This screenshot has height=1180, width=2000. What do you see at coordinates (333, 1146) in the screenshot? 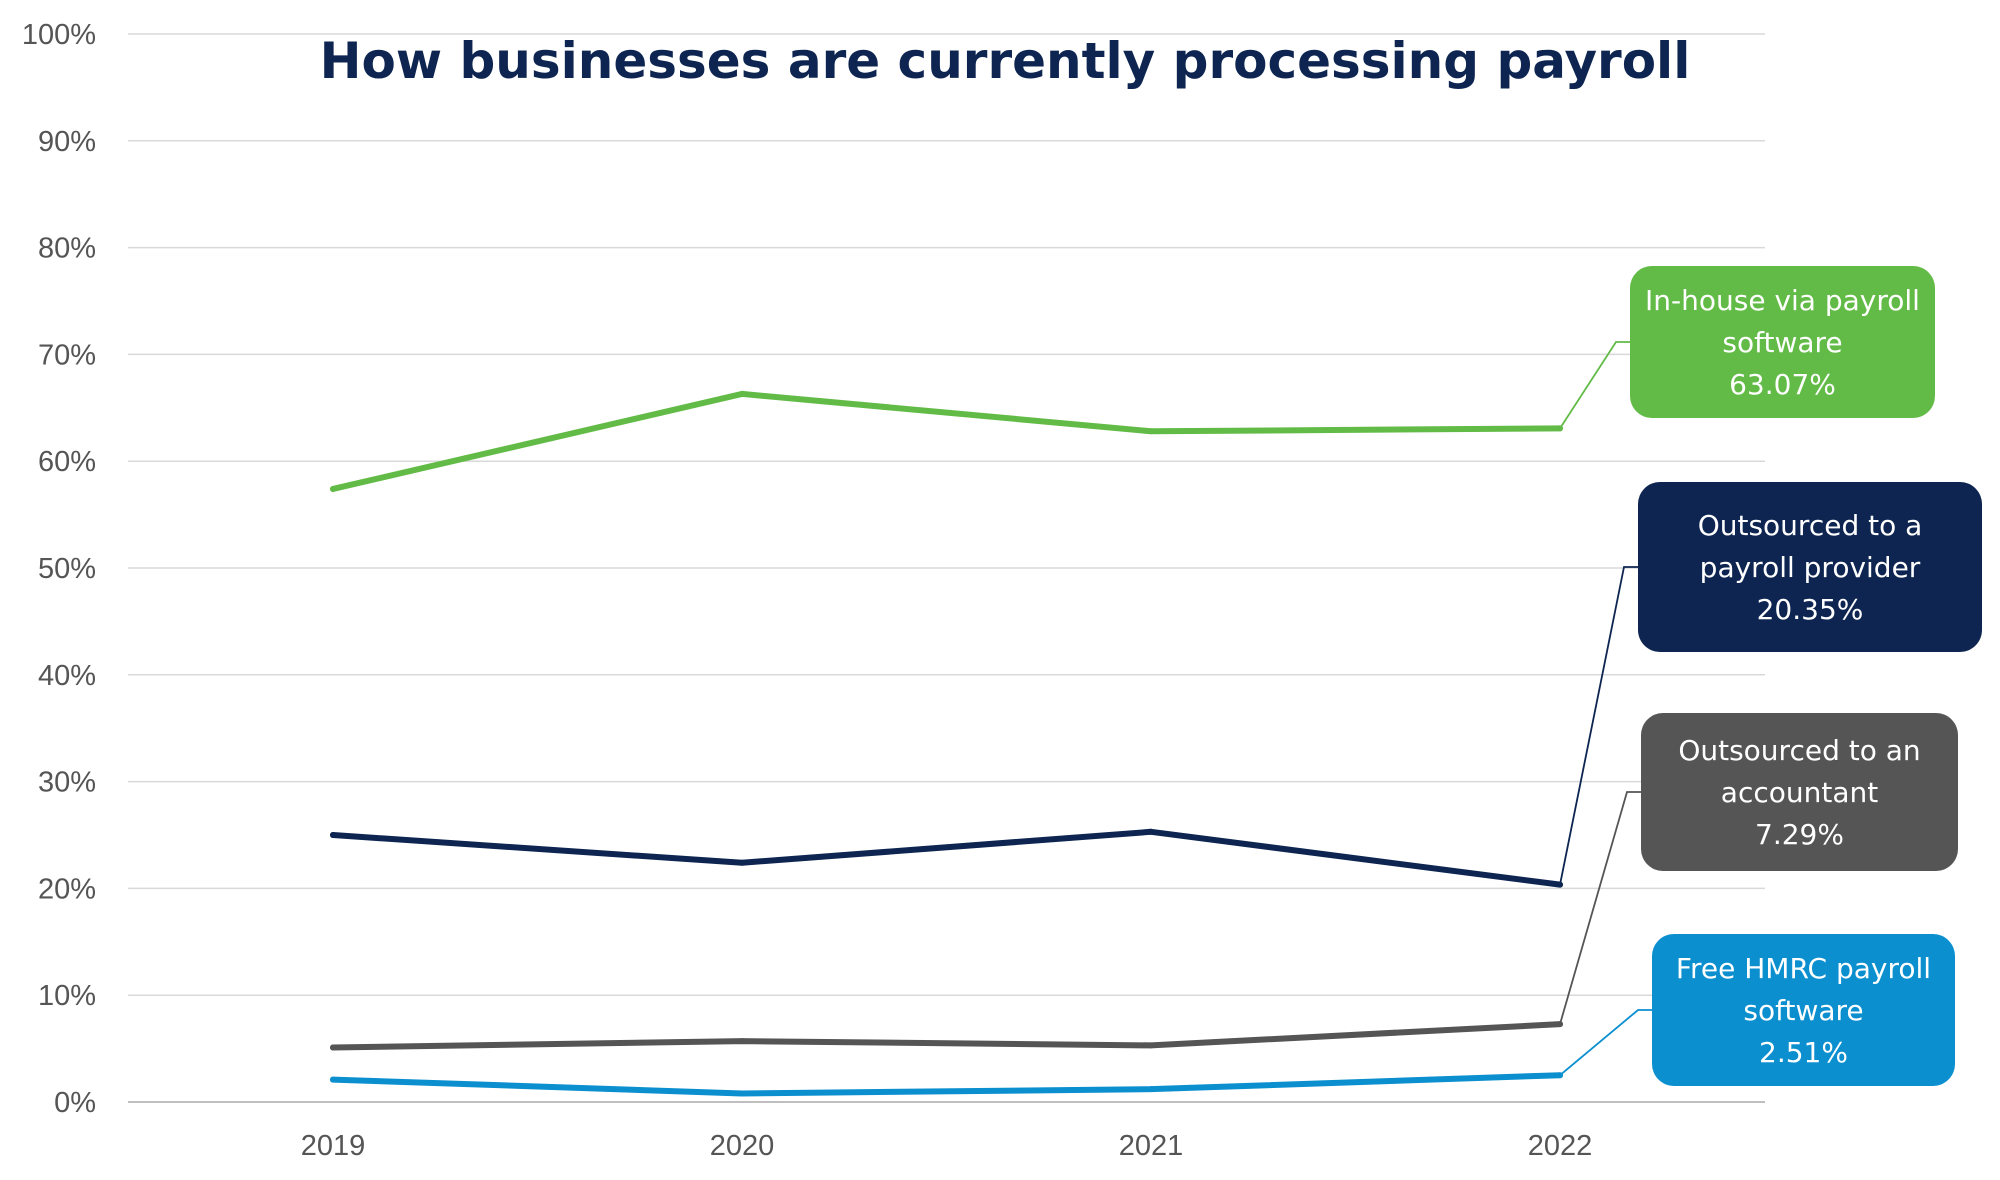
I see `x-tick-label: 2019` at bounding box center [333, 1146].